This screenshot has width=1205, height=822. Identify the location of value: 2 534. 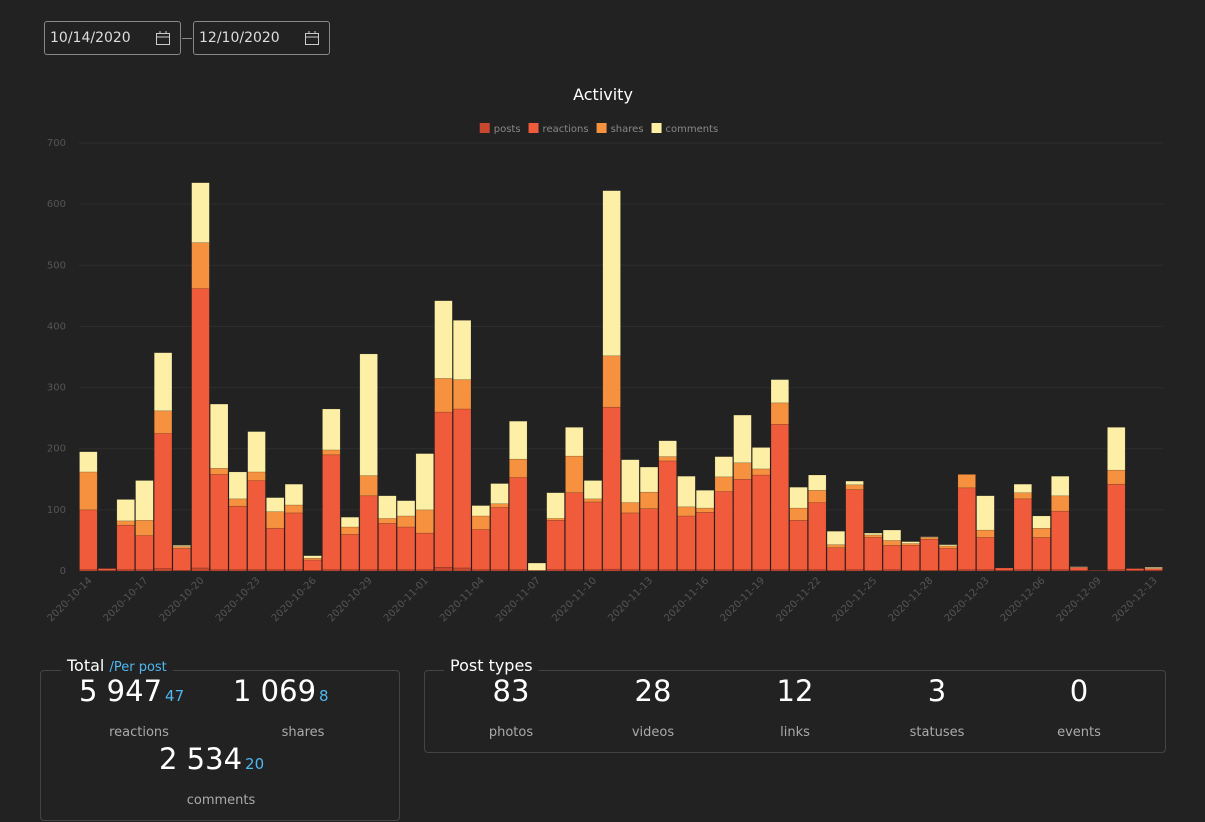
(201, 759).